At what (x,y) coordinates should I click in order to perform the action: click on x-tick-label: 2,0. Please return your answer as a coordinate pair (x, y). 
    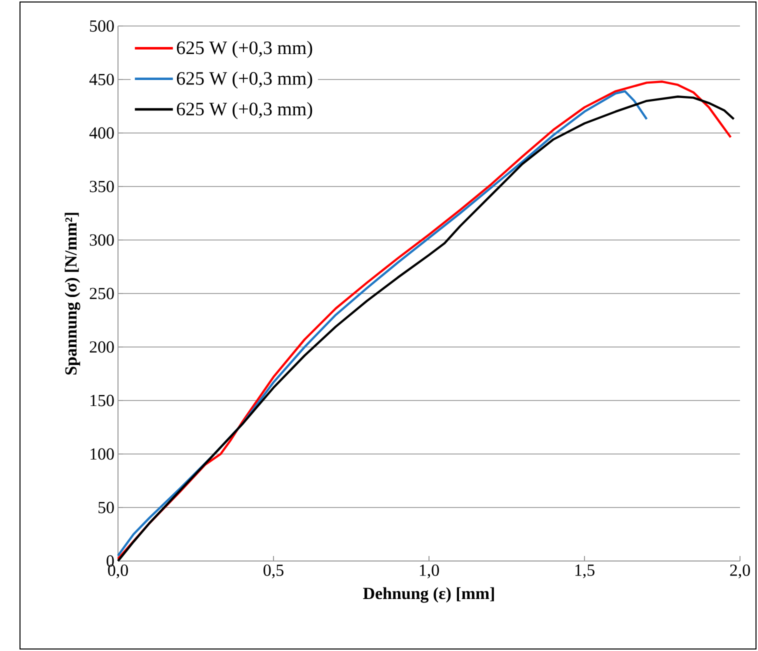
    Looking at the image, I should click on (740, 571).